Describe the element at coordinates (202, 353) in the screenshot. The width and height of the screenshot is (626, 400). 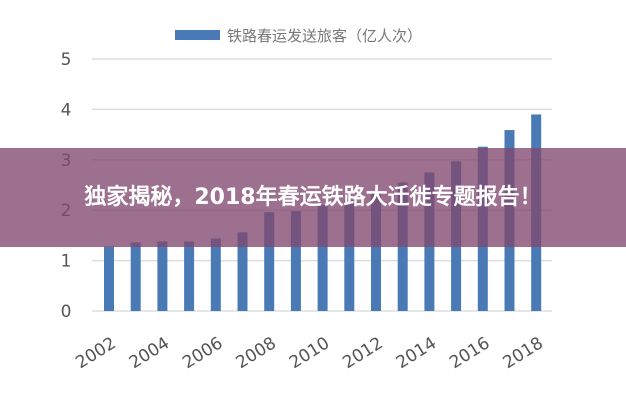
I see `x-tick-label: 2006` at that location.